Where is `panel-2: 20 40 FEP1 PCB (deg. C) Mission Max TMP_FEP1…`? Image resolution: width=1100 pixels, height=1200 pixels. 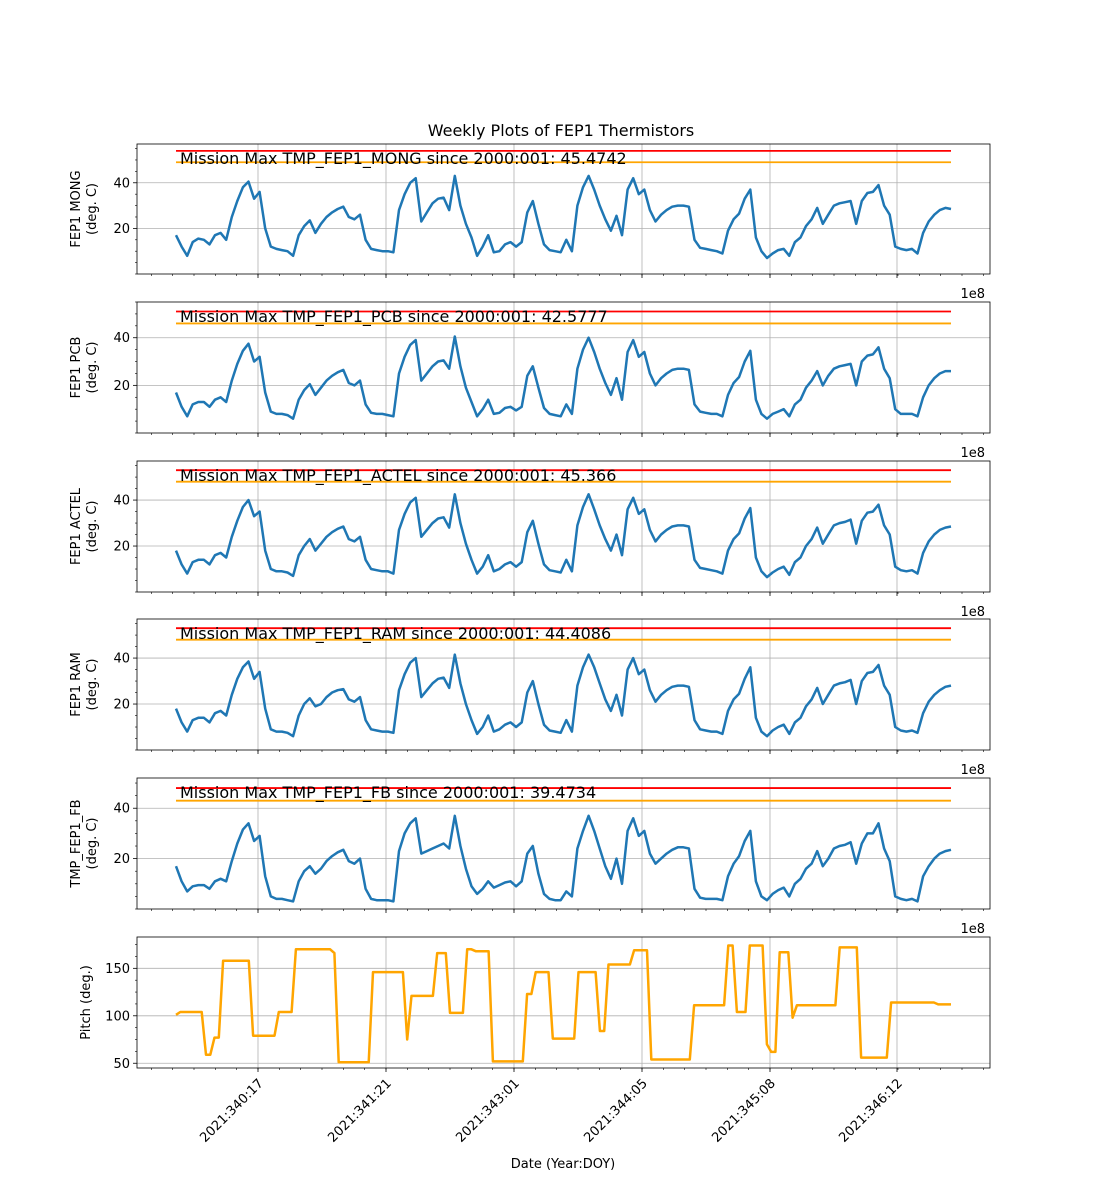
panel-2: 20 40 FEP1 PCB (deg. C) Mission Max TMP_FEP1… is located at coordinates (530, 381).